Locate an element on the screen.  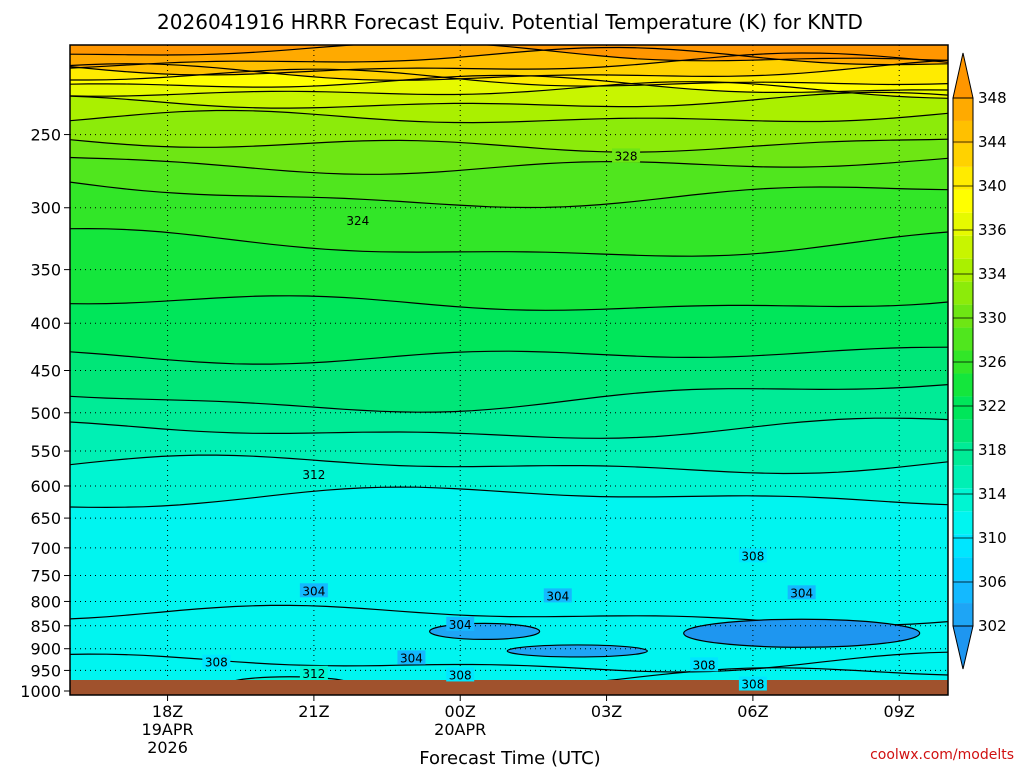
colorbar-label: 348 is located at coordinates (992, 98).